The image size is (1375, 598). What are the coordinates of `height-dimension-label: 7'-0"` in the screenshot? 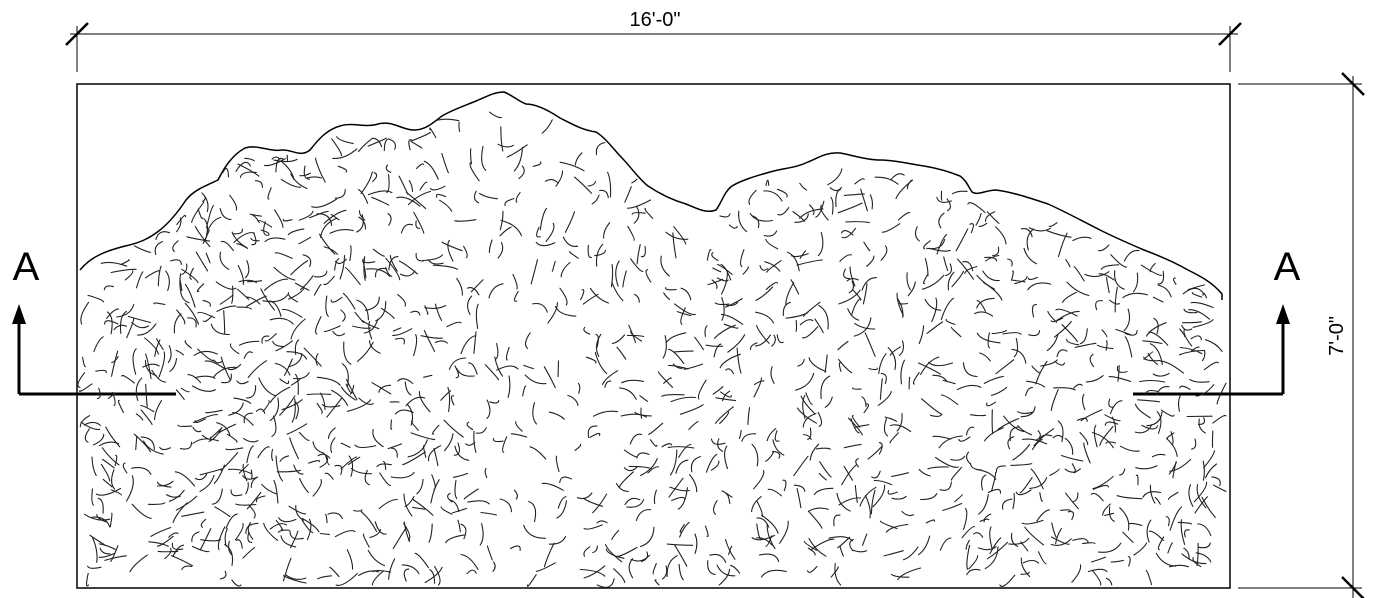 It's located at (1337, 336).